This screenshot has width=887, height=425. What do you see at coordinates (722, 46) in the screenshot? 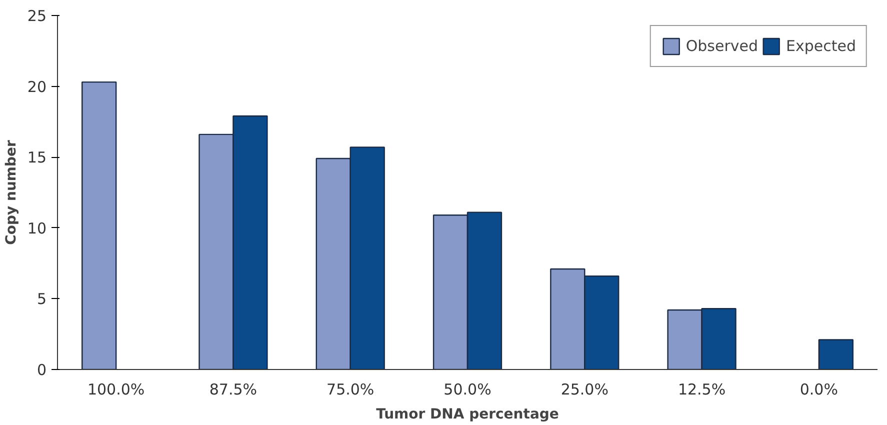
I see `legend-label: Observed` at bounding box center [722, 46].